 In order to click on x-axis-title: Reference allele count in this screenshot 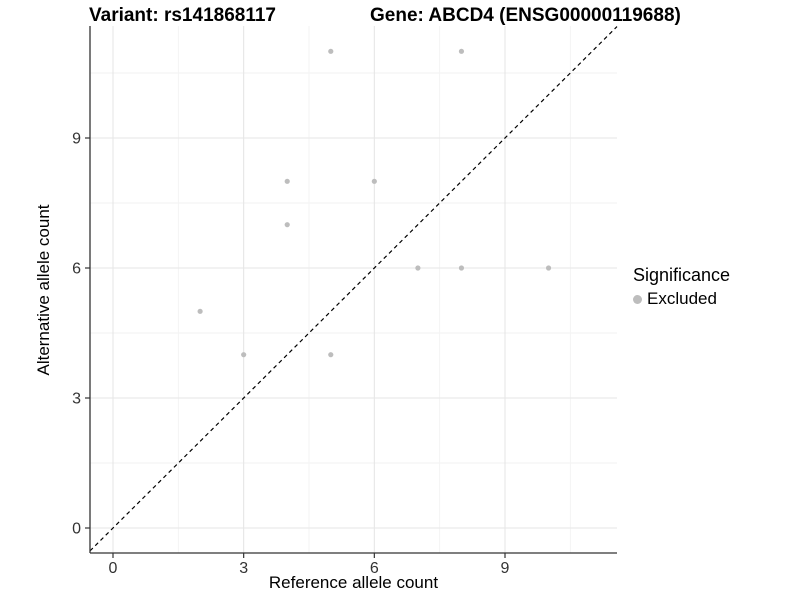, I will do `click(353, 582)`.